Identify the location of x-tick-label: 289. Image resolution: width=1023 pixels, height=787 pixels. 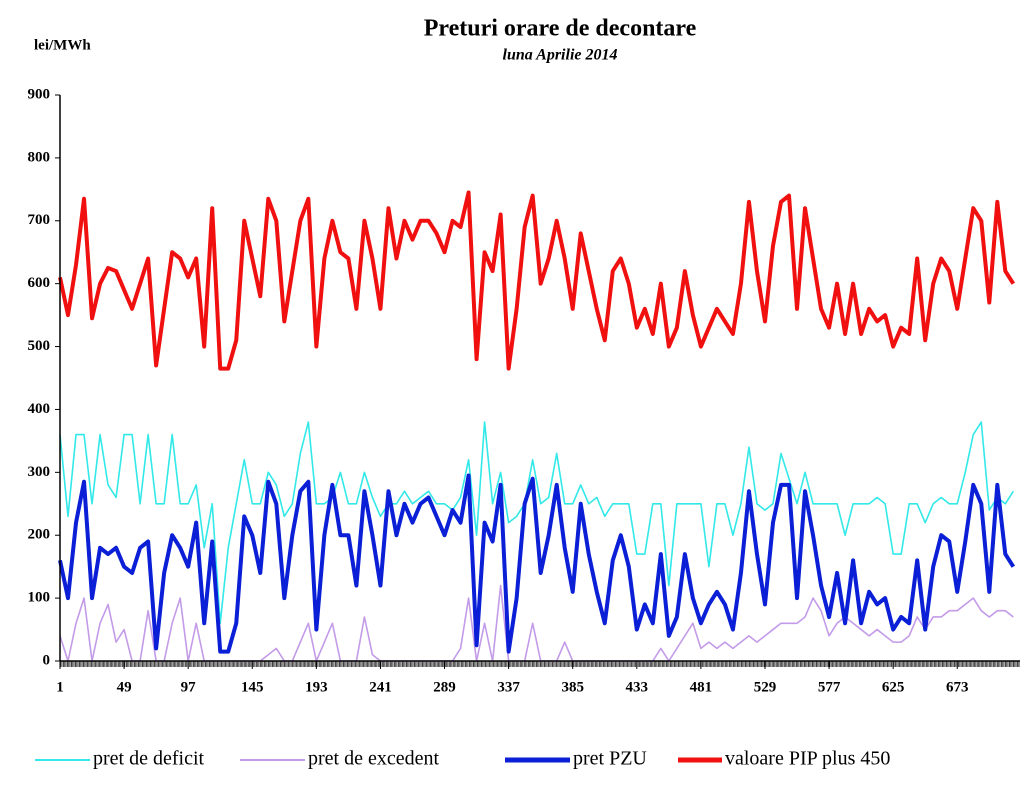
(444, 687).